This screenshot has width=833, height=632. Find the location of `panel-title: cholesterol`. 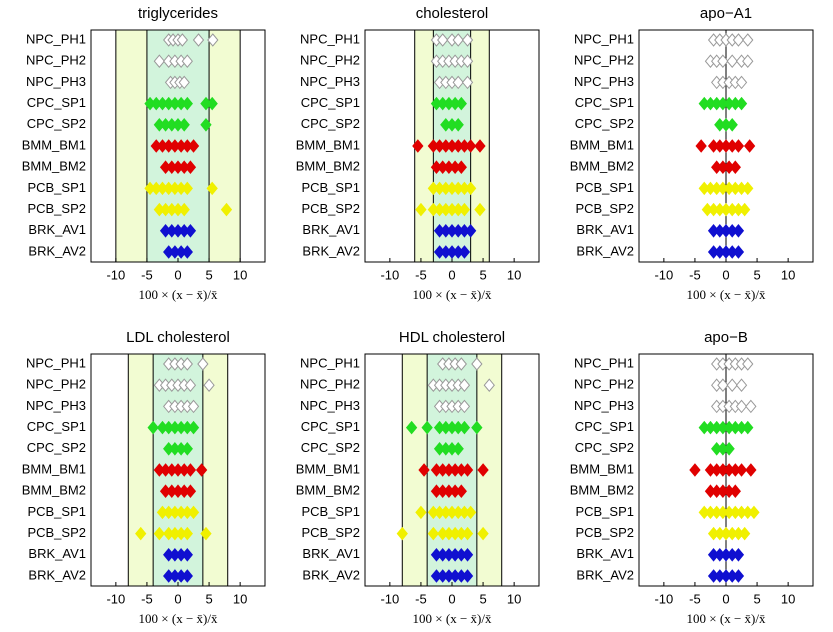

panel-title: cholesterol is located at coordinates (452, 13).